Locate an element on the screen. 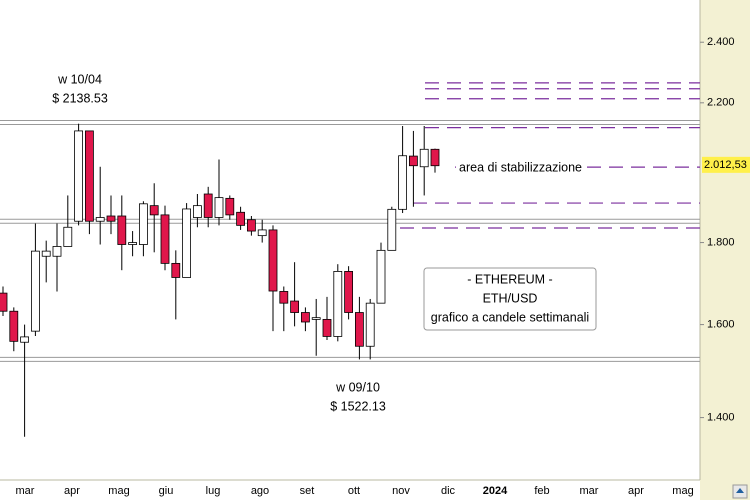 The image size is (750, 500). annotation: area di stabilizzazione is located at coordinates (520, 167).